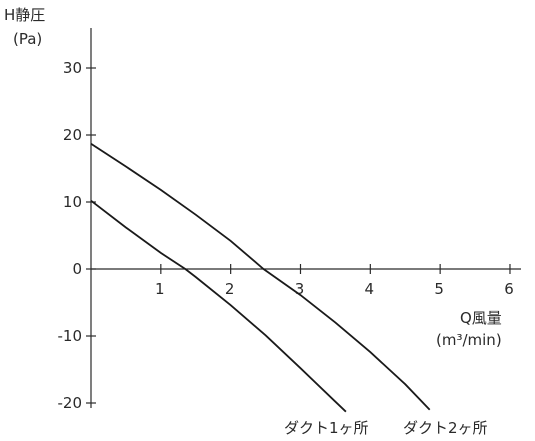  I want to click on series-label-1: ダクト1ヶ所, so click(326, 428).